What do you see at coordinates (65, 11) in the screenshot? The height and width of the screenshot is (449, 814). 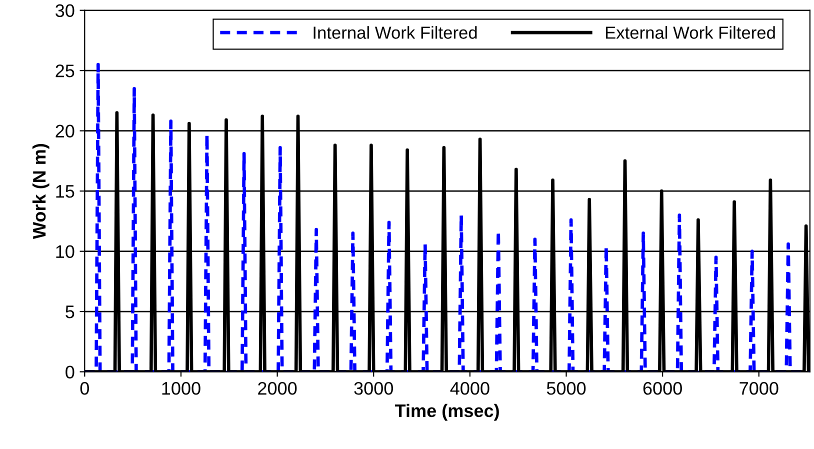 I see `y-tick-label: 30` at bounding box center [65, 11].